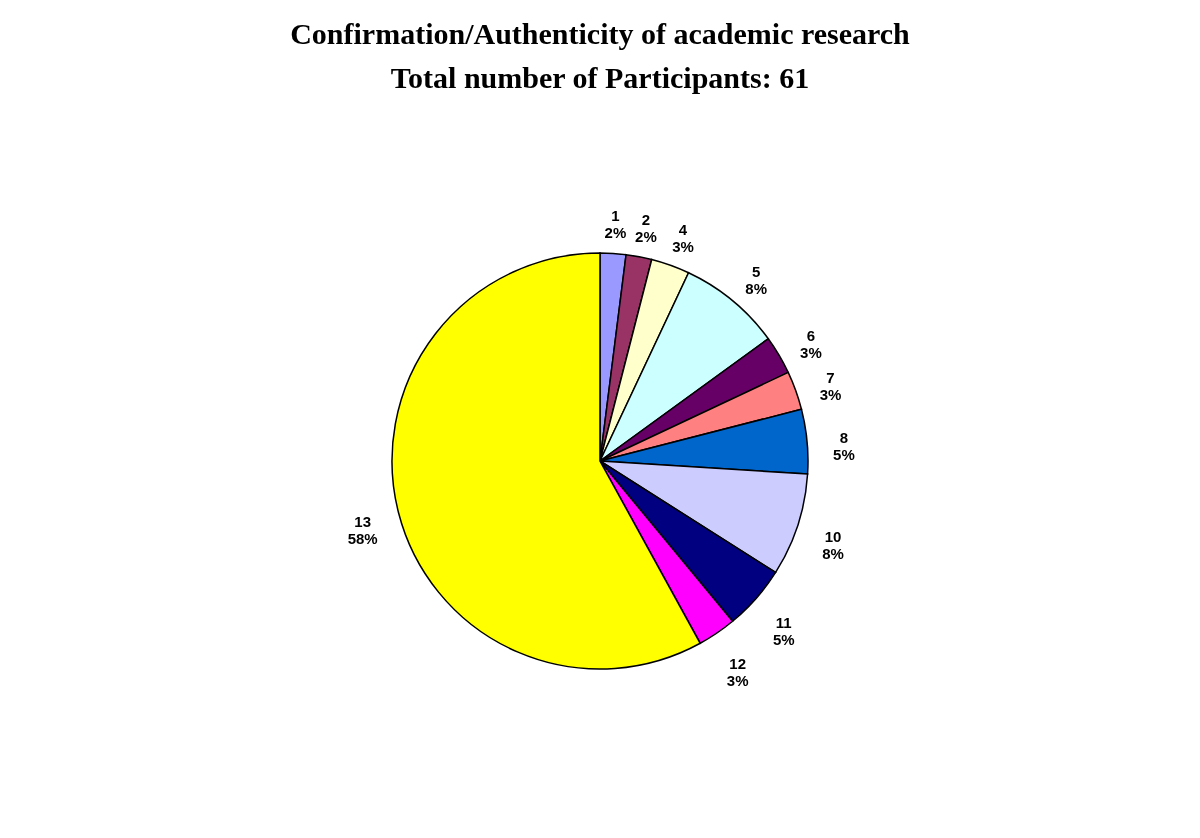  What do you see at coordinates (811, 336) in the screenshot?
I see `slice-label: 6` at bounding box center [811, 336].